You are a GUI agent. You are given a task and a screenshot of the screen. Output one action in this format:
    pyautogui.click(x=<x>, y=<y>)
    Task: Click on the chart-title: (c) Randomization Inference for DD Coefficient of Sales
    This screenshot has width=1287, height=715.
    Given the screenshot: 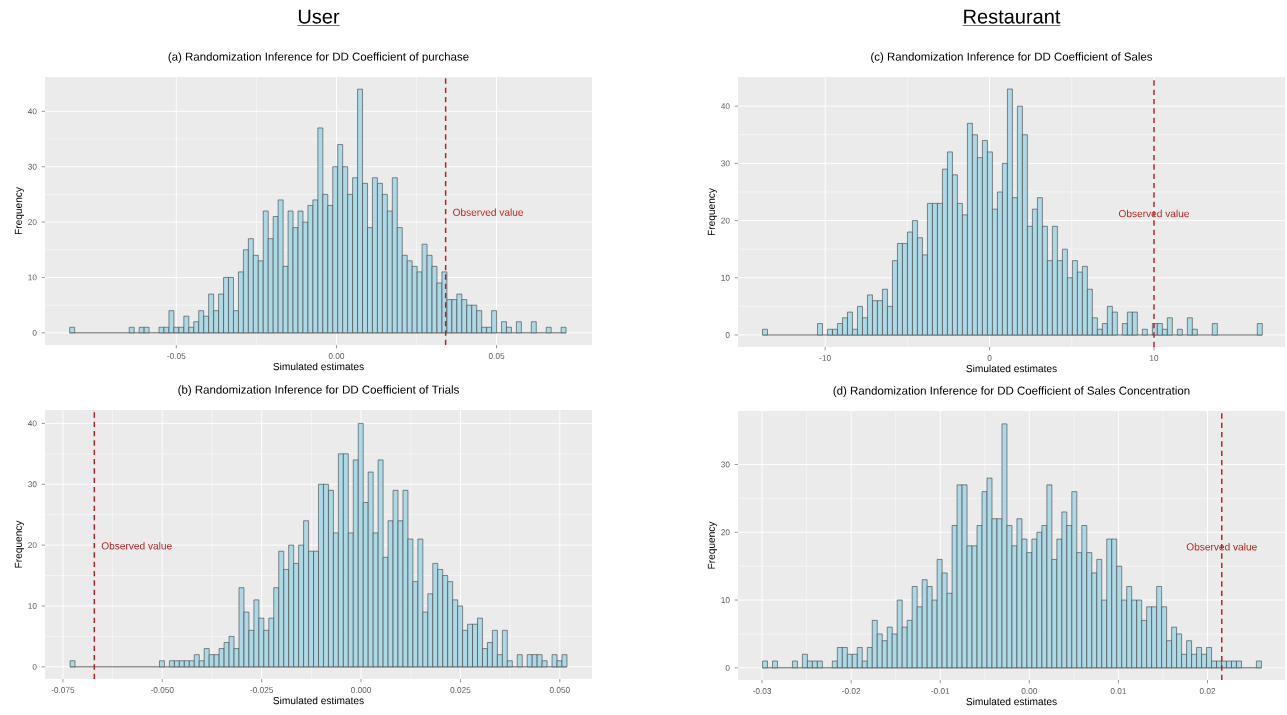 What is the action you would take?
    pyautogui.click(x=1012, y=57)
    